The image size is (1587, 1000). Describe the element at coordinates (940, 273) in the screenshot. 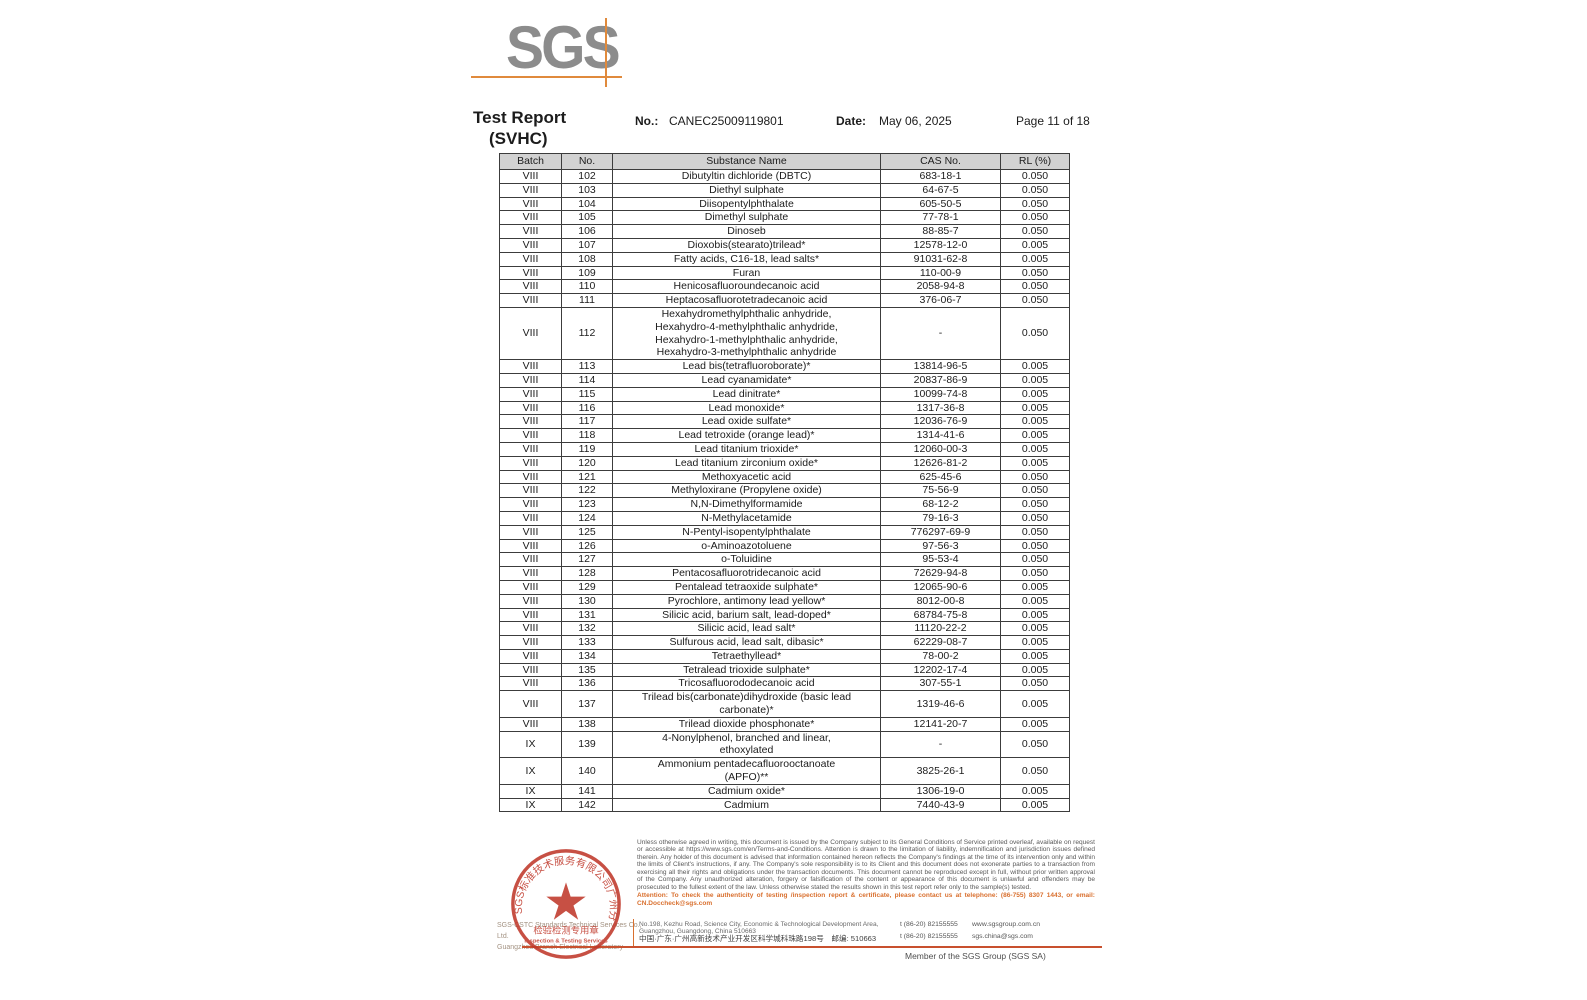

I see `cell-cas: 110-00-9` at that location.